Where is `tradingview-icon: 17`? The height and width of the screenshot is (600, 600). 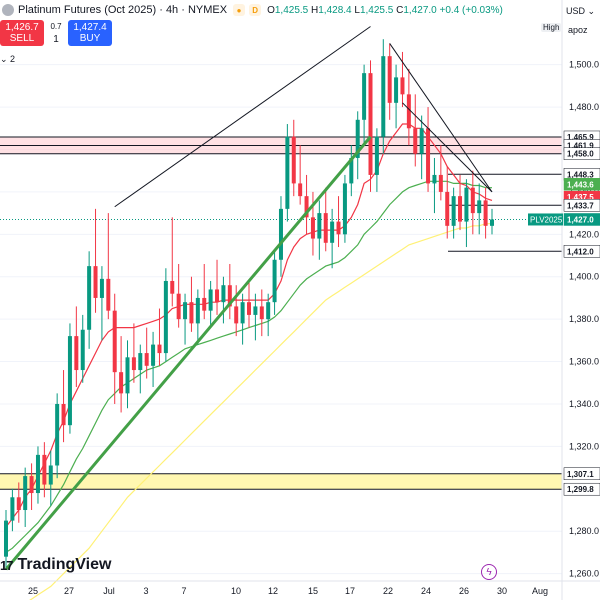 tradingview-icon: 17 is located at coordinates (7, 565).